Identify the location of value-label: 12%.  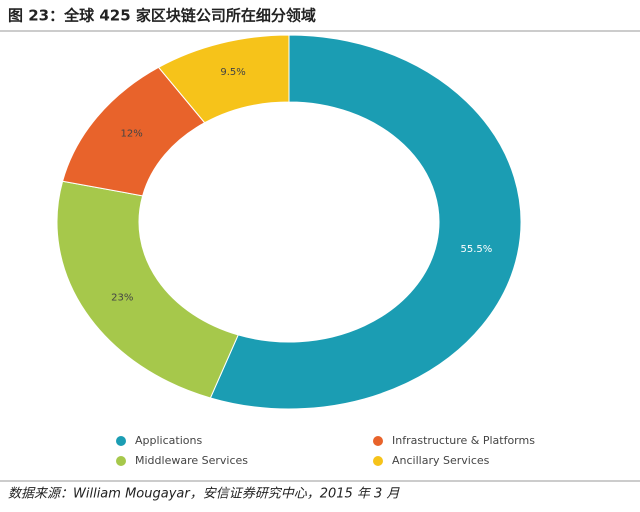
(132, 134).